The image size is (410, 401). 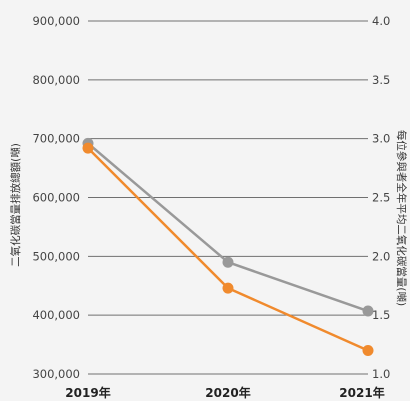 What do you see at coordinates (227, 392) in the screenshot?
I see `x-tick-label: 2020年` at bounding box center [227, 392].